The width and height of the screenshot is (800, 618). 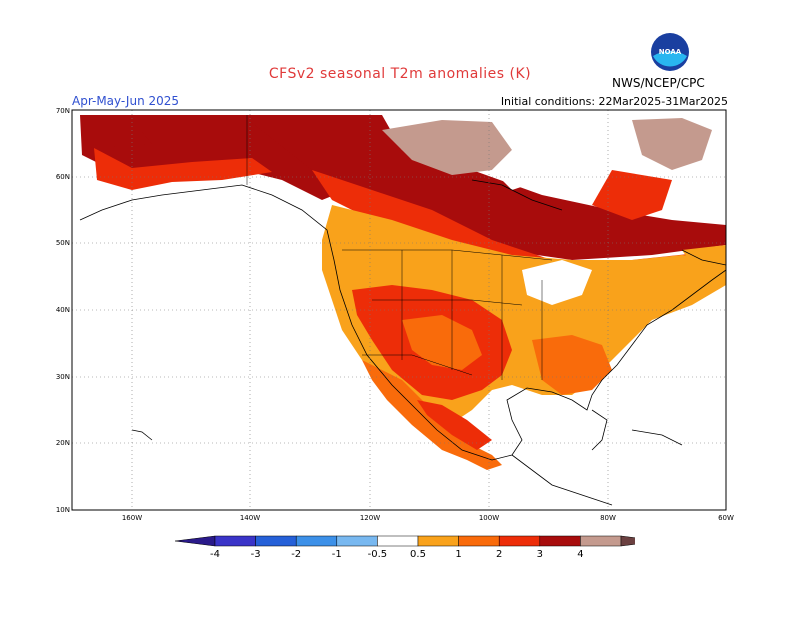 What do you see at coordinates (608, 518) in the screenshot?
I see `lon-label: 80W` at bounding box center [608, 518].